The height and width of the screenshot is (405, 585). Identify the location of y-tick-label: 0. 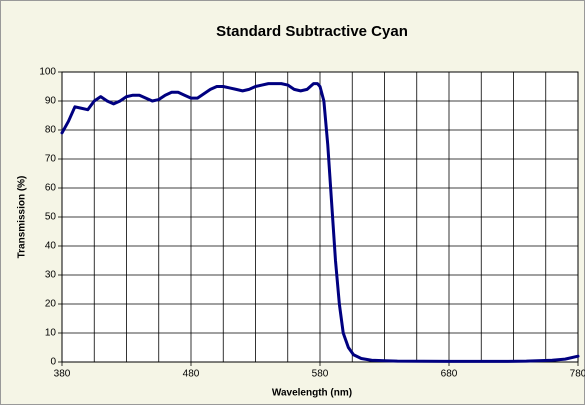
(53, 362).